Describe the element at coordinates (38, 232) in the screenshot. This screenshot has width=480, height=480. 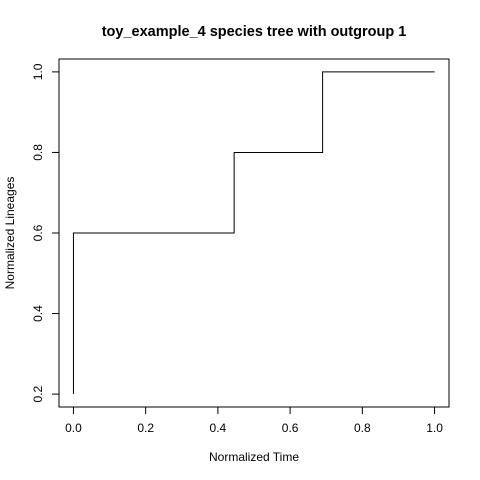
I see `y-tick-label: 0.6` at that location.